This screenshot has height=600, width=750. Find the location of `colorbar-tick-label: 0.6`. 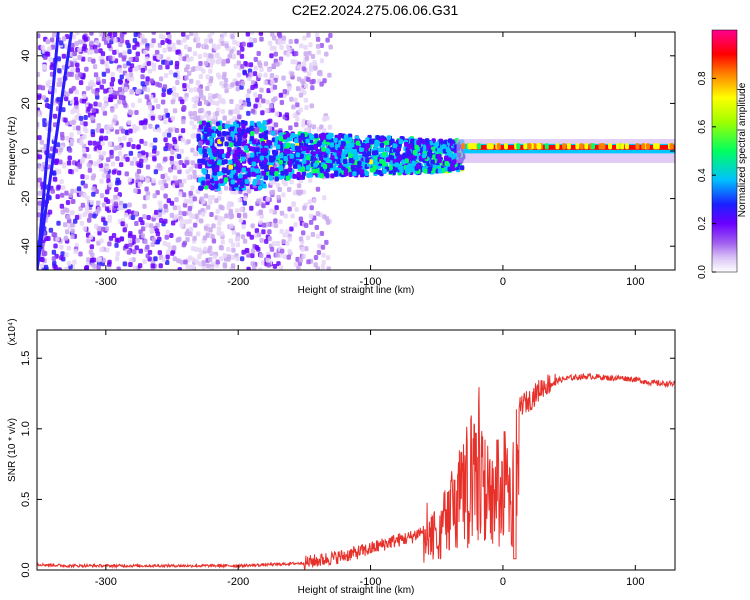

colorbar-tick-label: 0.6 is located at coordinates (702, 126).